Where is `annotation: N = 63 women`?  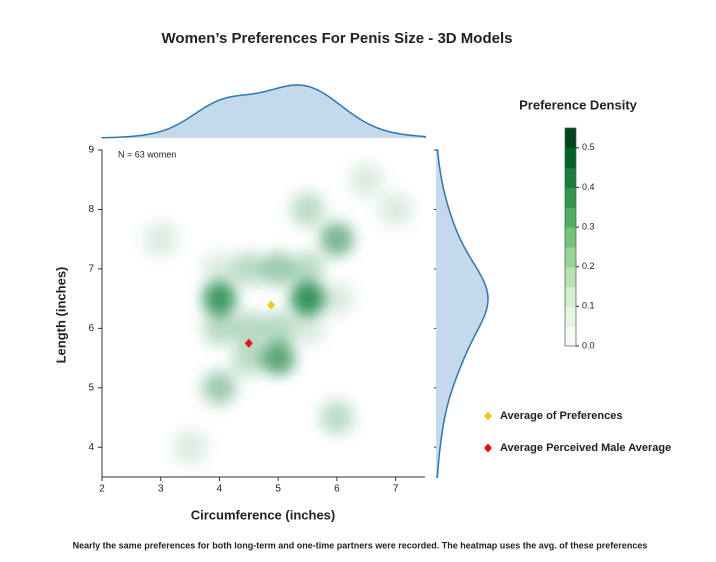 annotation: N = 63 women is located at coordinates (147, 154).